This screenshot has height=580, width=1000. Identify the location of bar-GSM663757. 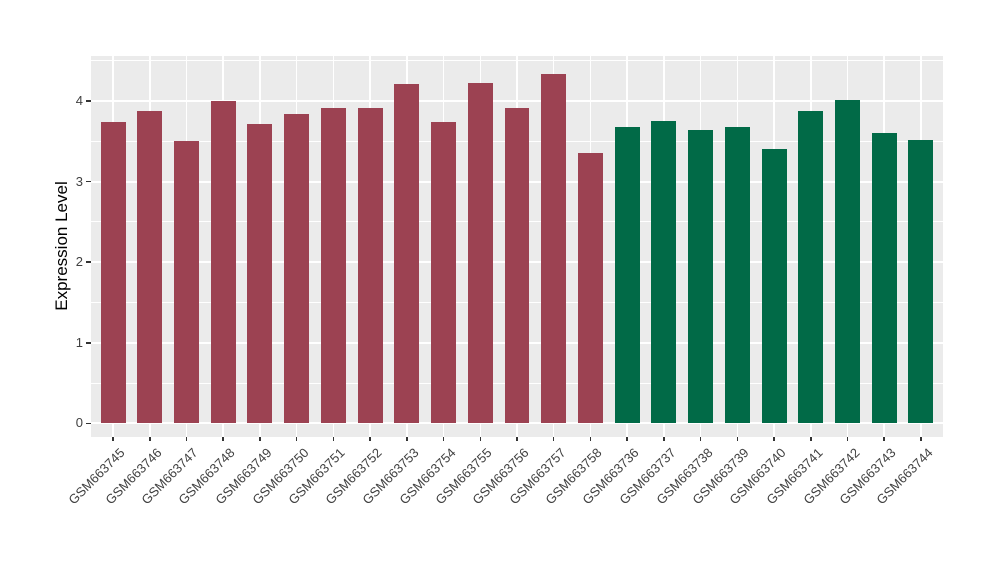
(554, 248).